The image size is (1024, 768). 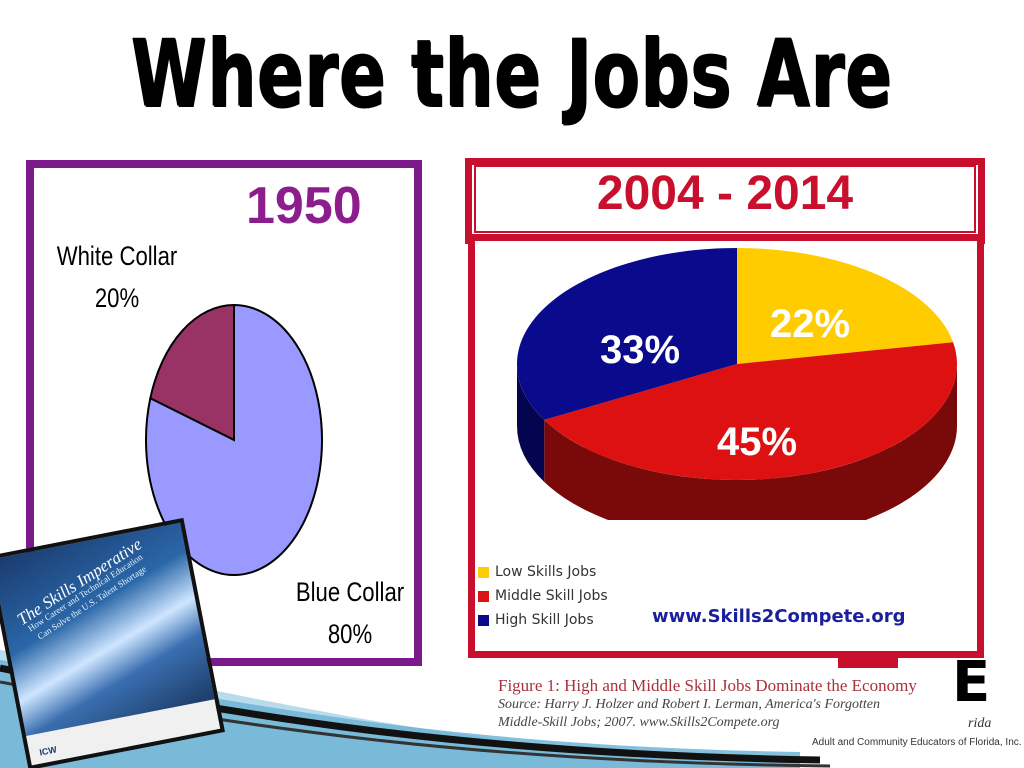 I want to click on white-collar-name: White Collar, so click(x=117, y=256).